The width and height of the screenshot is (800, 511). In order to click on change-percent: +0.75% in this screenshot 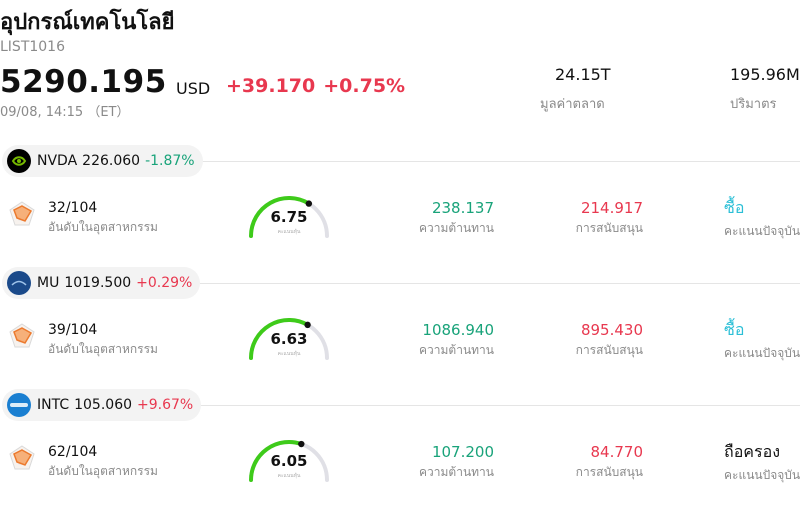, I will do `click(364, 86)`.